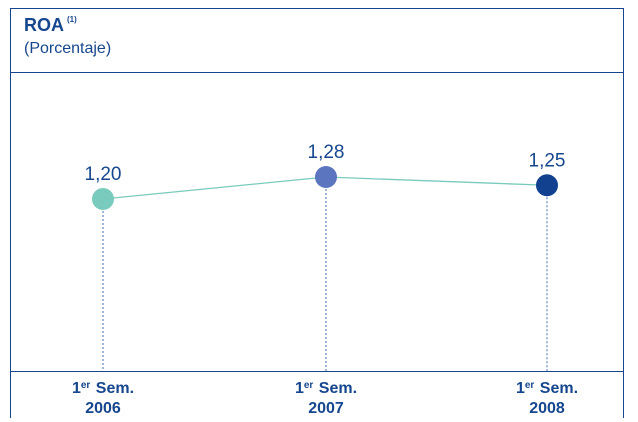 The width and height of the screenshot is (638, 422). I want to click on x-tick-label-2: 1er Sem. 2008, so click(547, 397).